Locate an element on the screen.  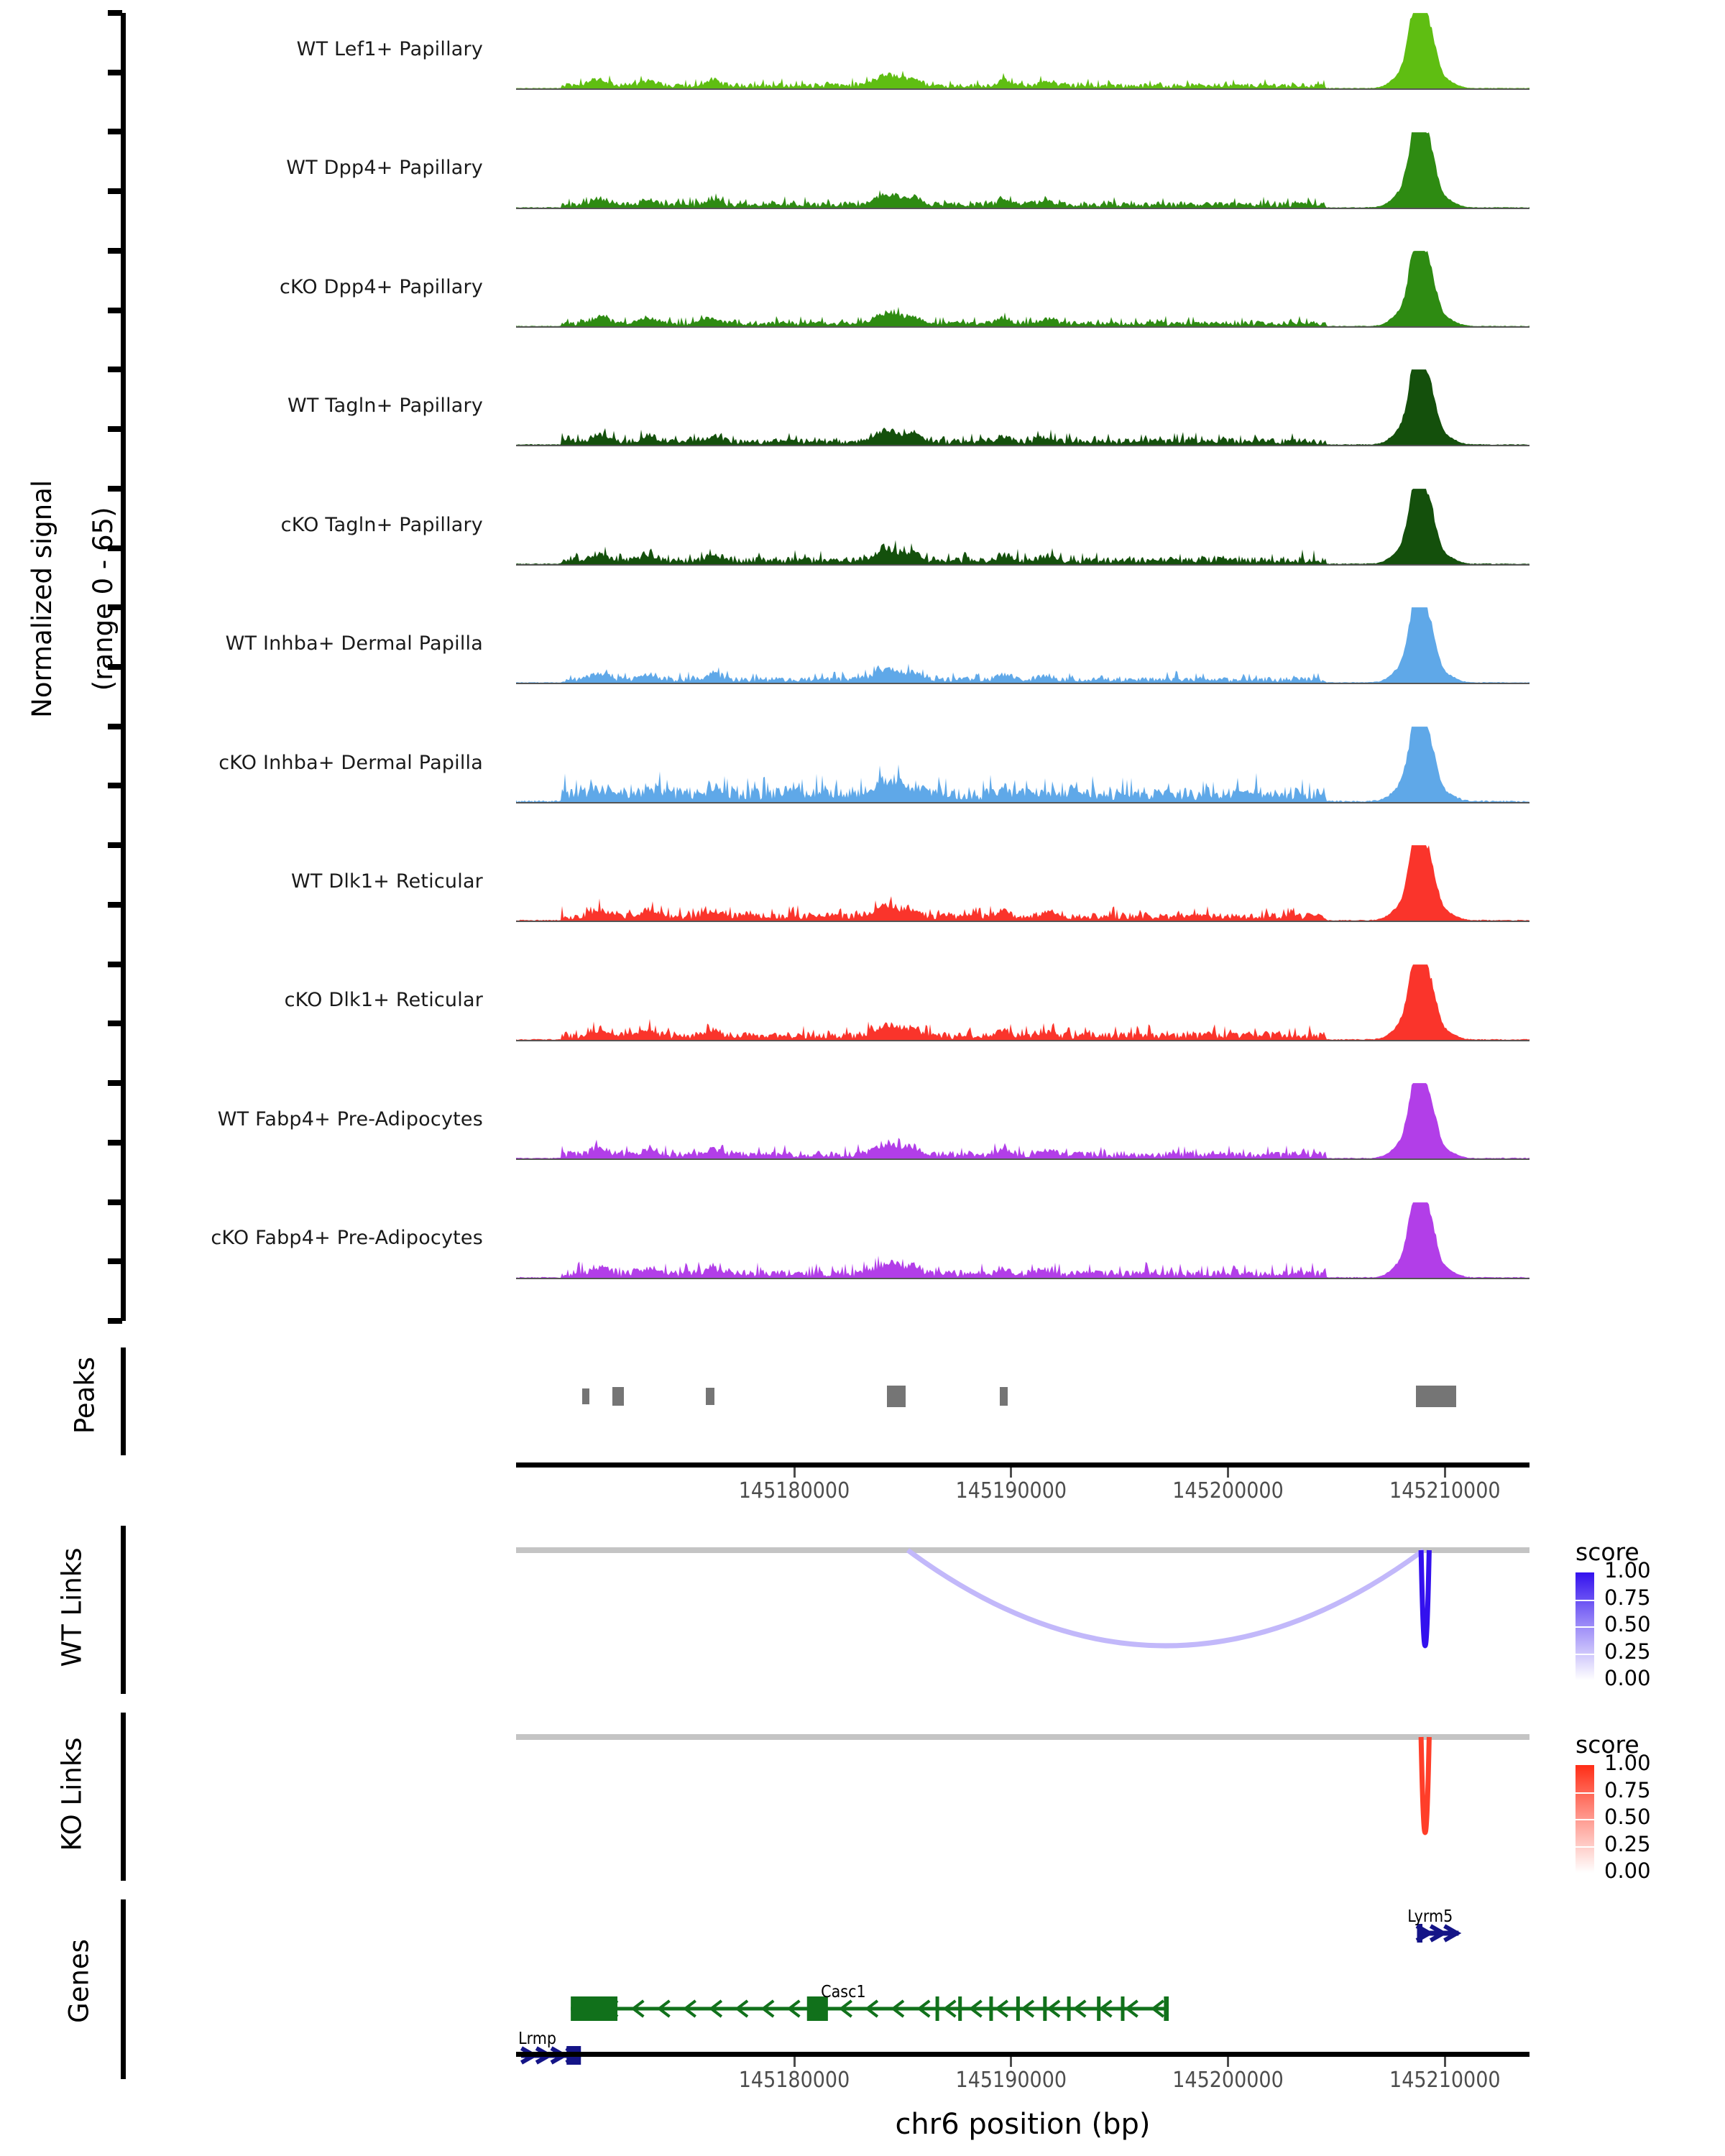
gene-name-label: Casc1 is located at coordinates (843, 1992).